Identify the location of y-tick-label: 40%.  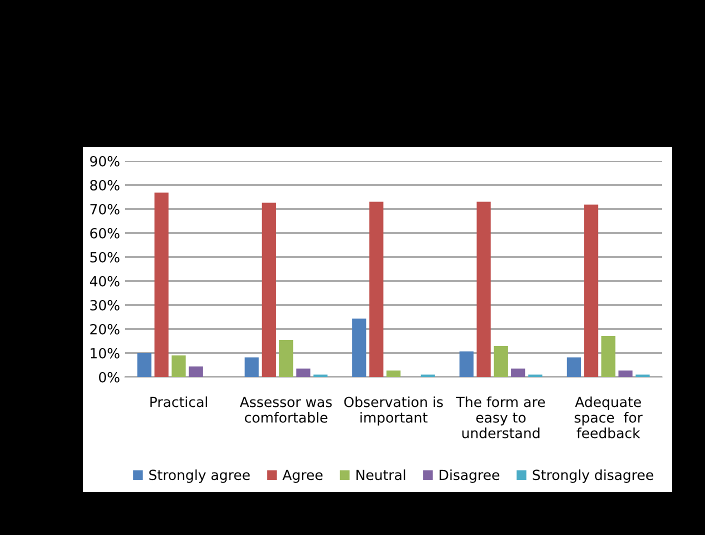
(105, 281).